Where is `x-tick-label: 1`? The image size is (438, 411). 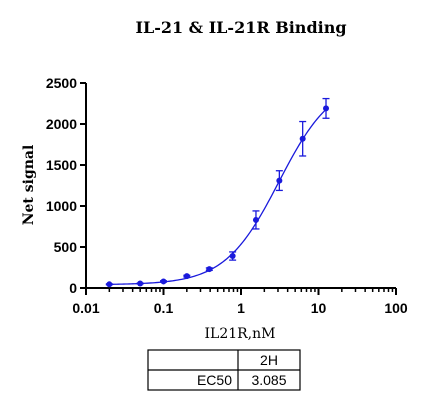 x-tick-label: 1 is located at coordinates (241, 308).